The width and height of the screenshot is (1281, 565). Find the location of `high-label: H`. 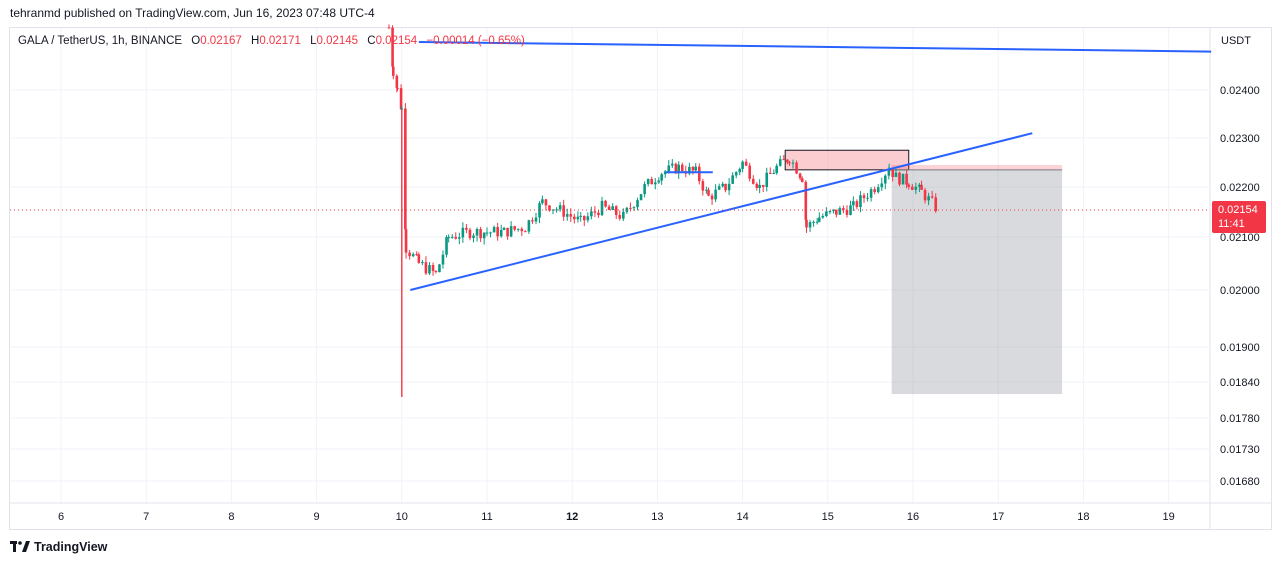

high-label: H is located at coordinates (255, 41).